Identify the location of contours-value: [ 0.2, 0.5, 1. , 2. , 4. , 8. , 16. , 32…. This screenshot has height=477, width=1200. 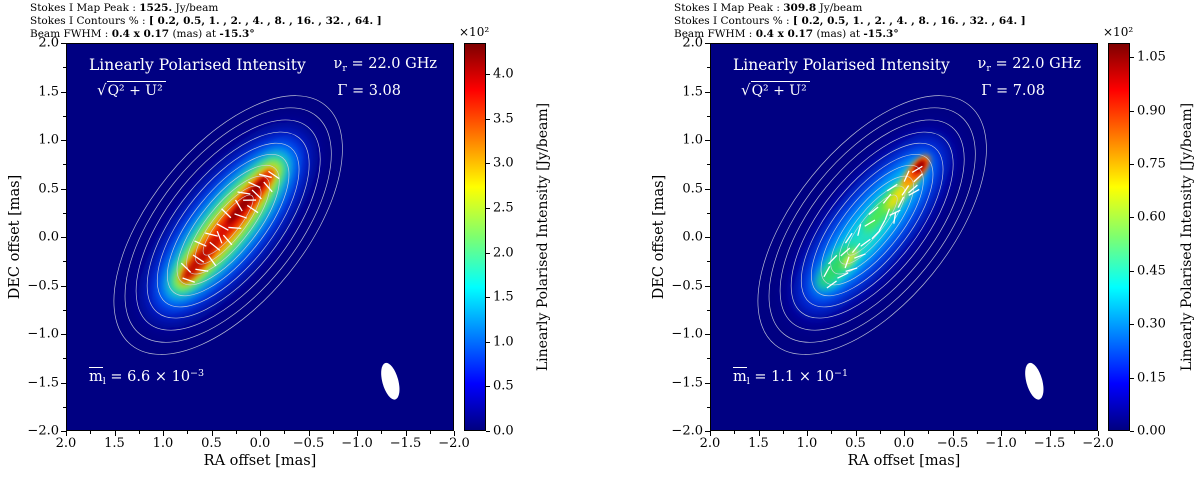
(265, 20).